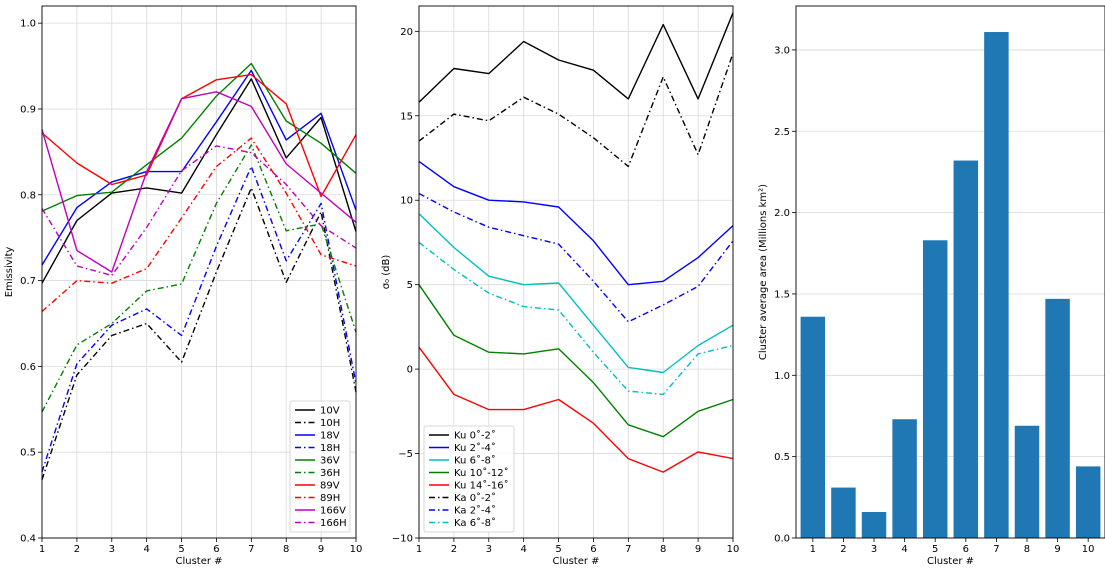 The width and height of the screenshot is (1105, 572). What do you see at coordinates (330, 461) in the screenshot?
I see `legend-label: 36V` at bounding box center [330, 461].